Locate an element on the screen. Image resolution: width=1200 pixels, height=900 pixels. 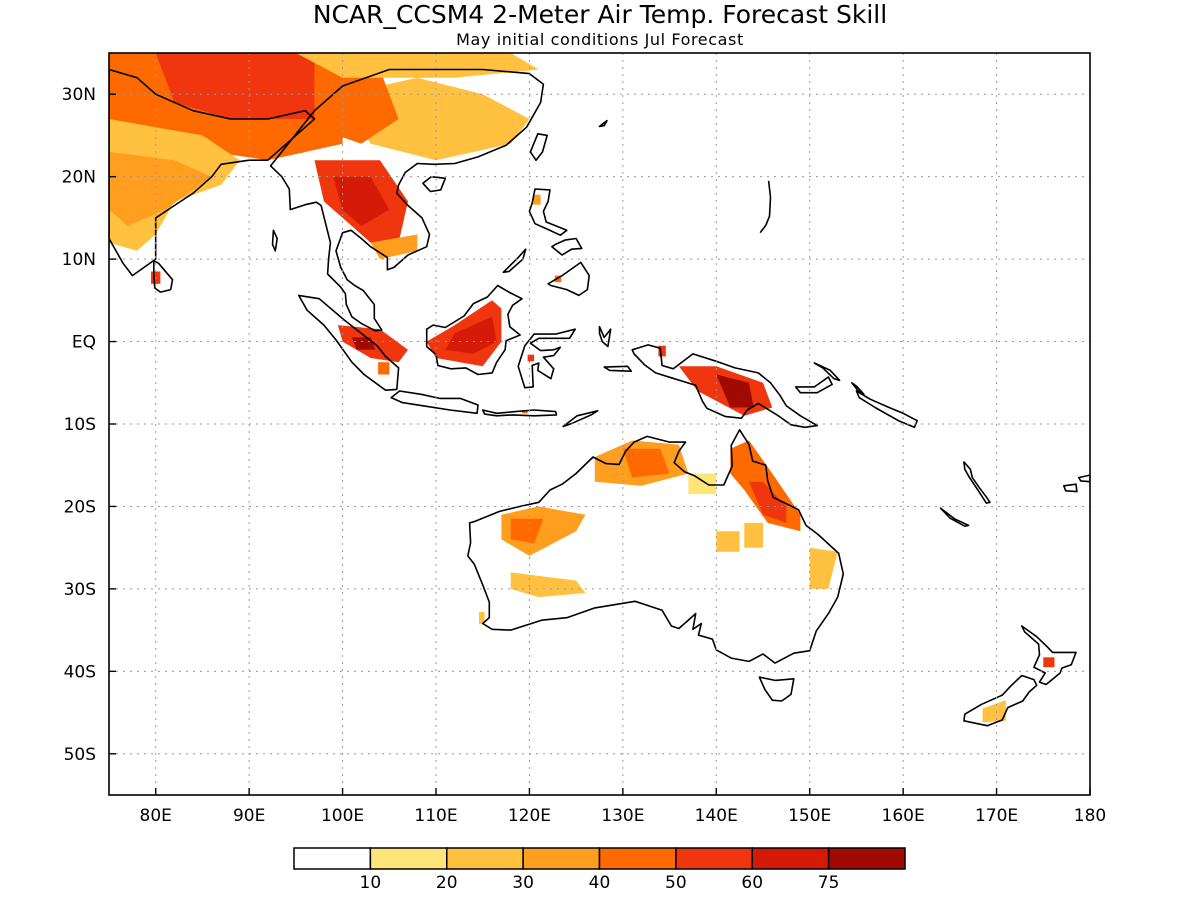
skill-region-china-southwest is located at coordinates (356, 106).